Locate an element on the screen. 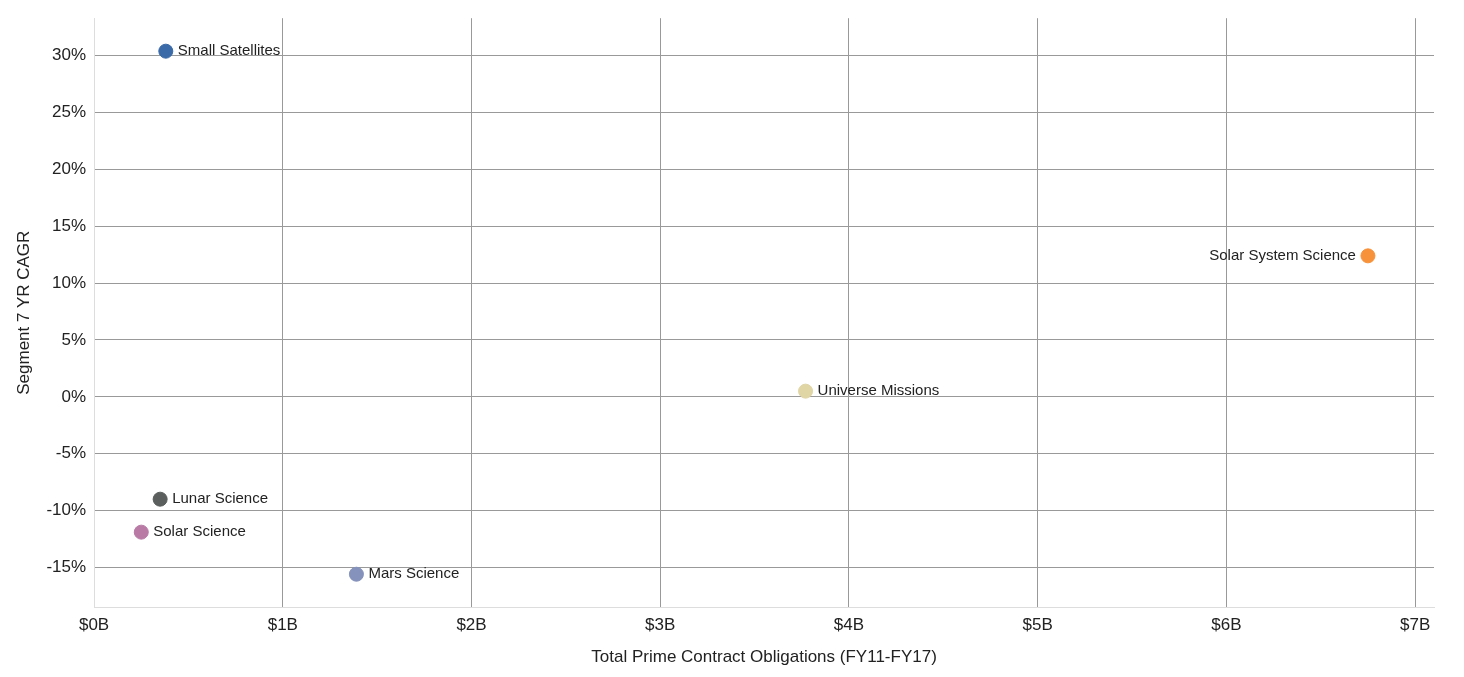 The height and width of the screenshot is (677, 1464). y-tick-label: 30% is located at coordinates (69, 55).